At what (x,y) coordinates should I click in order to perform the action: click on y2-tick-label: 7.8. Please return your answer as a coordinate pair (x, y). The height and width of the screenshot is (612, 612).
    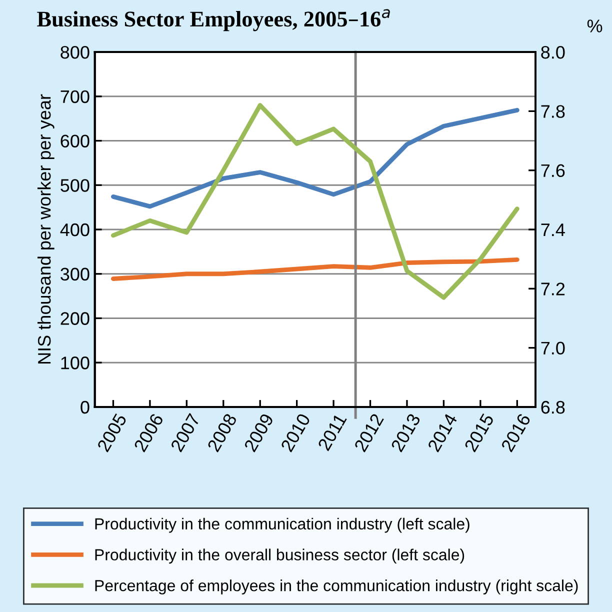
    Looking at the image, I should click on (553, 111).